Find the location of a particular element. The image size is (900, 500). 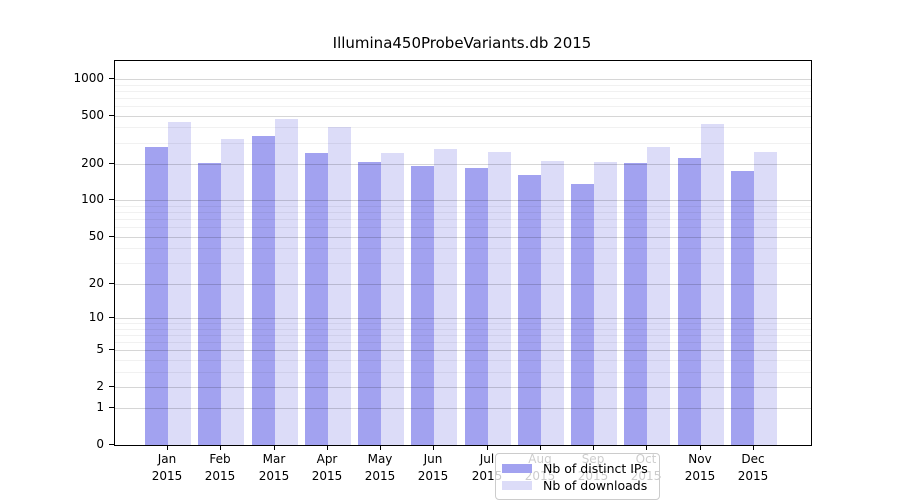

bar-ips-jul is located at coordinates (476, 306).